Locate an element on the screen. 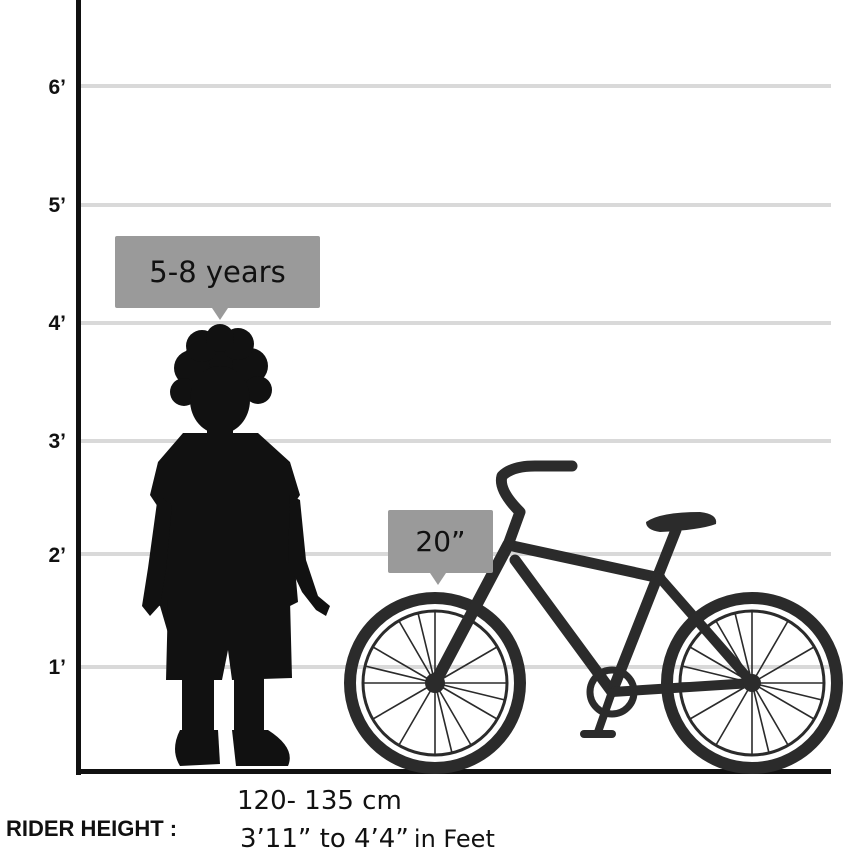 This screenshot has width=850, height=855. rider-height-feet-unit: in Feet is located at coordinates (454, 839).